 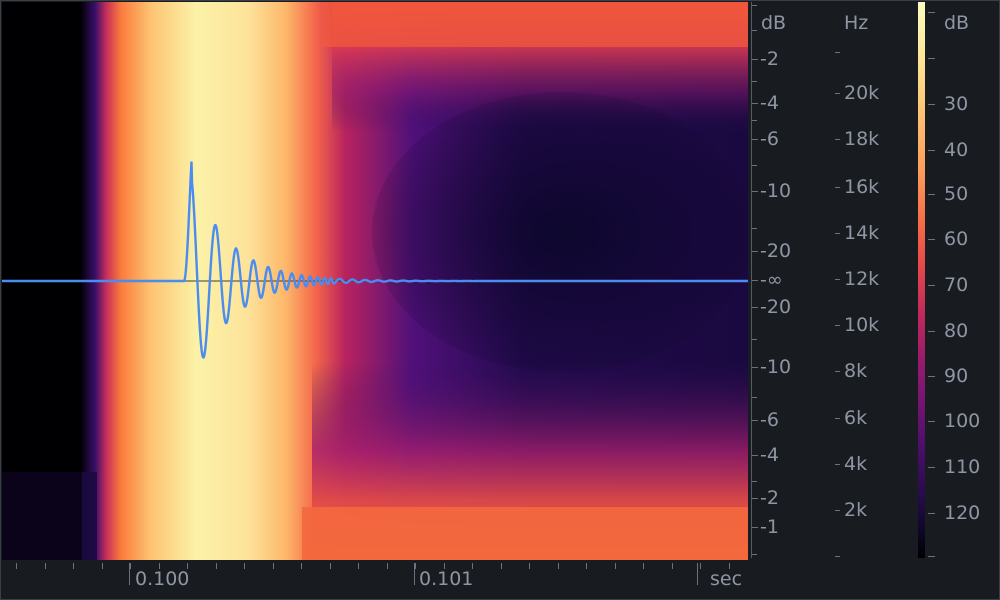 What do you see at coordinates (375, 579) in the screenshot?
I see `time-axis: sec 0.100 0.101` at bounding box center [375, 579].